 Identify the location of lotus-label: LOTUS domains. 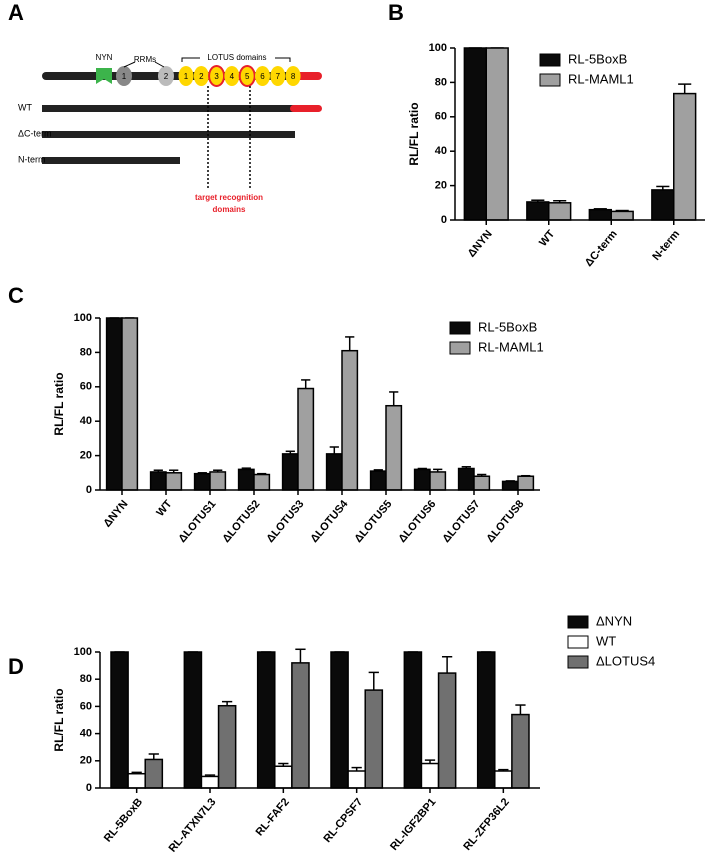
(236, 57).